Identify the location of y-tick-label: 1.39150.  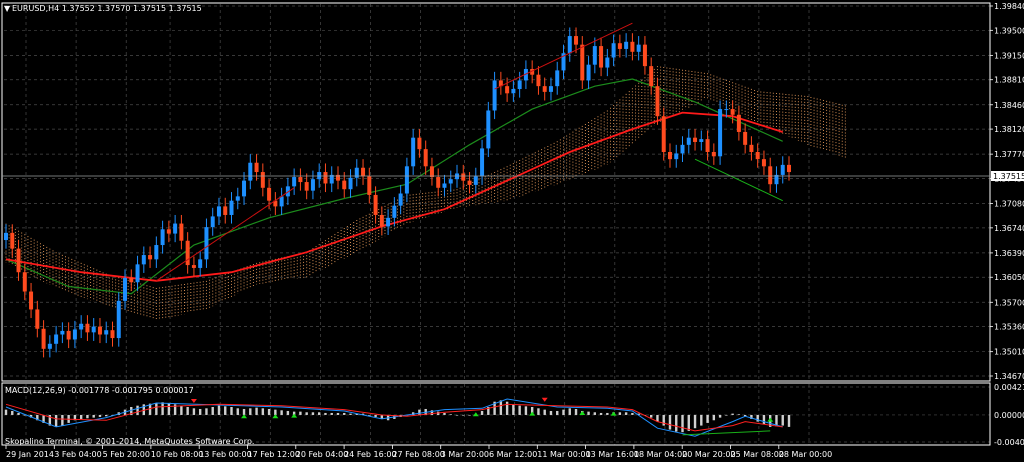
(1009, 55).